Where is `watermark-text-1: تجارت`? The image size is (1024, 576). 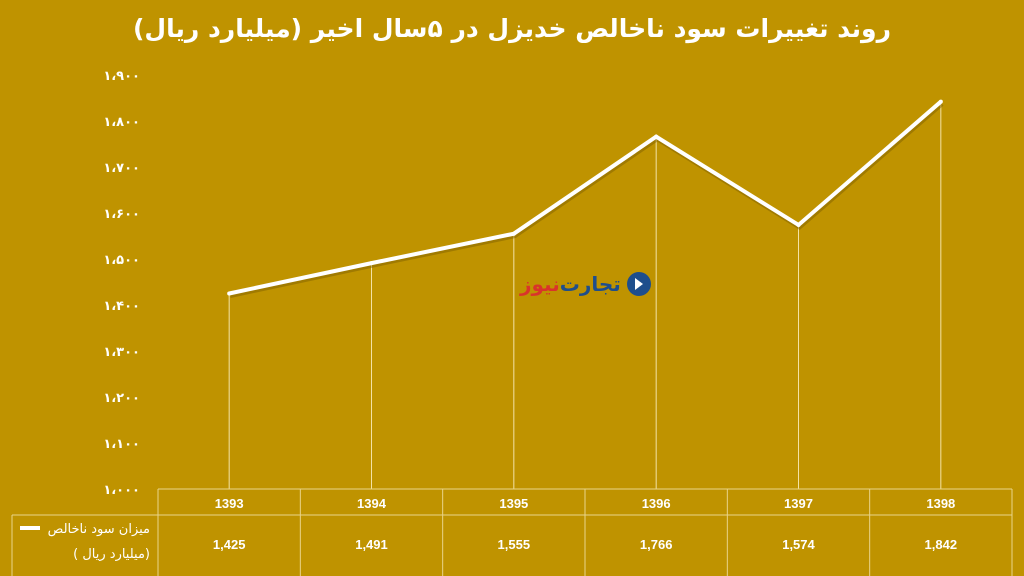 watermark-text-1: تجارت is located at coordinates (590, 284).